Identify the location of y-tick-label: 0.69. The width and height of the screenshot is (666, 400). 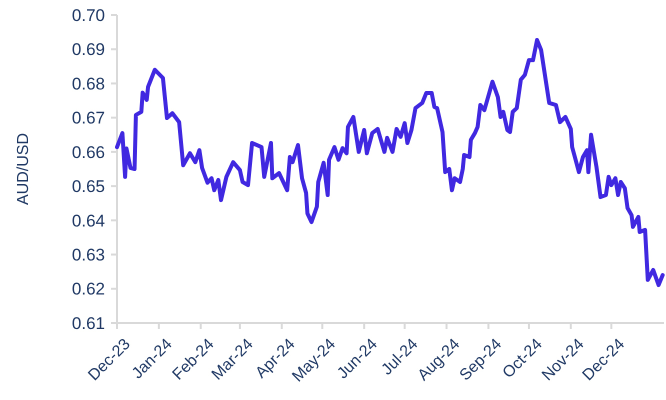
(88, 50).